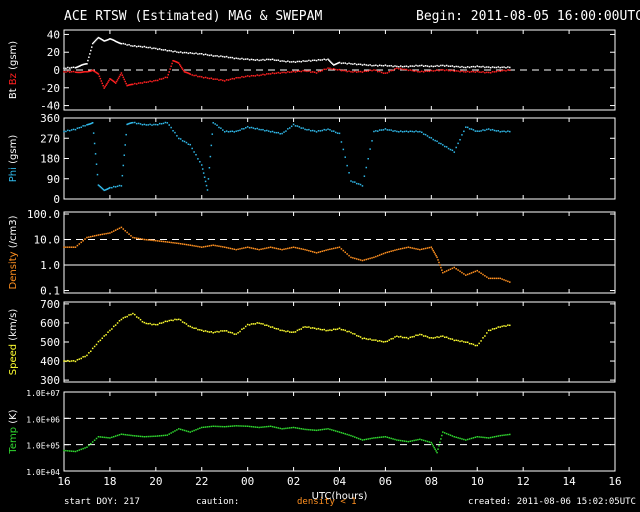  I want to click on y-axis-label: Speed (km/s), so click(13, 342).